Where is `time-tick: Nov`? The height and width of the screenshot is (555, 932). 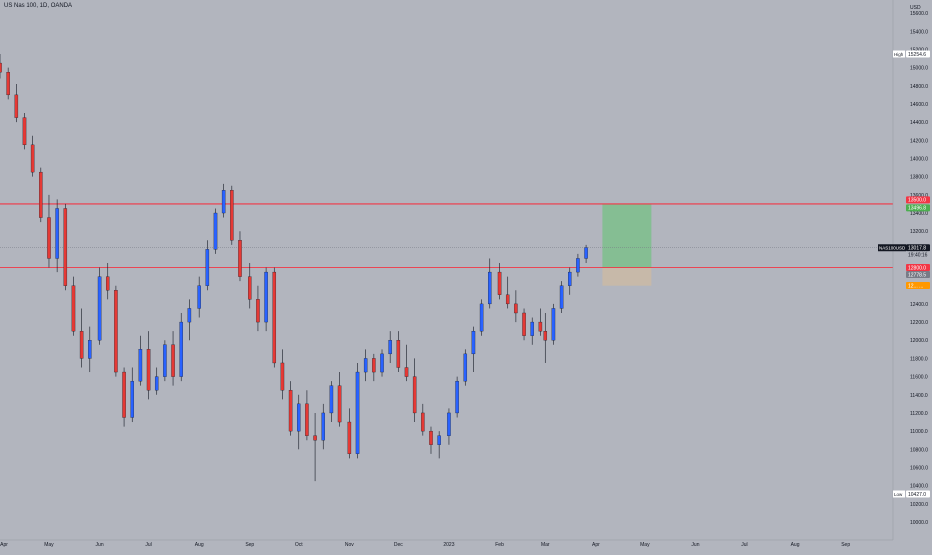
time-tick: Nov is located at coordinates (349, 545).